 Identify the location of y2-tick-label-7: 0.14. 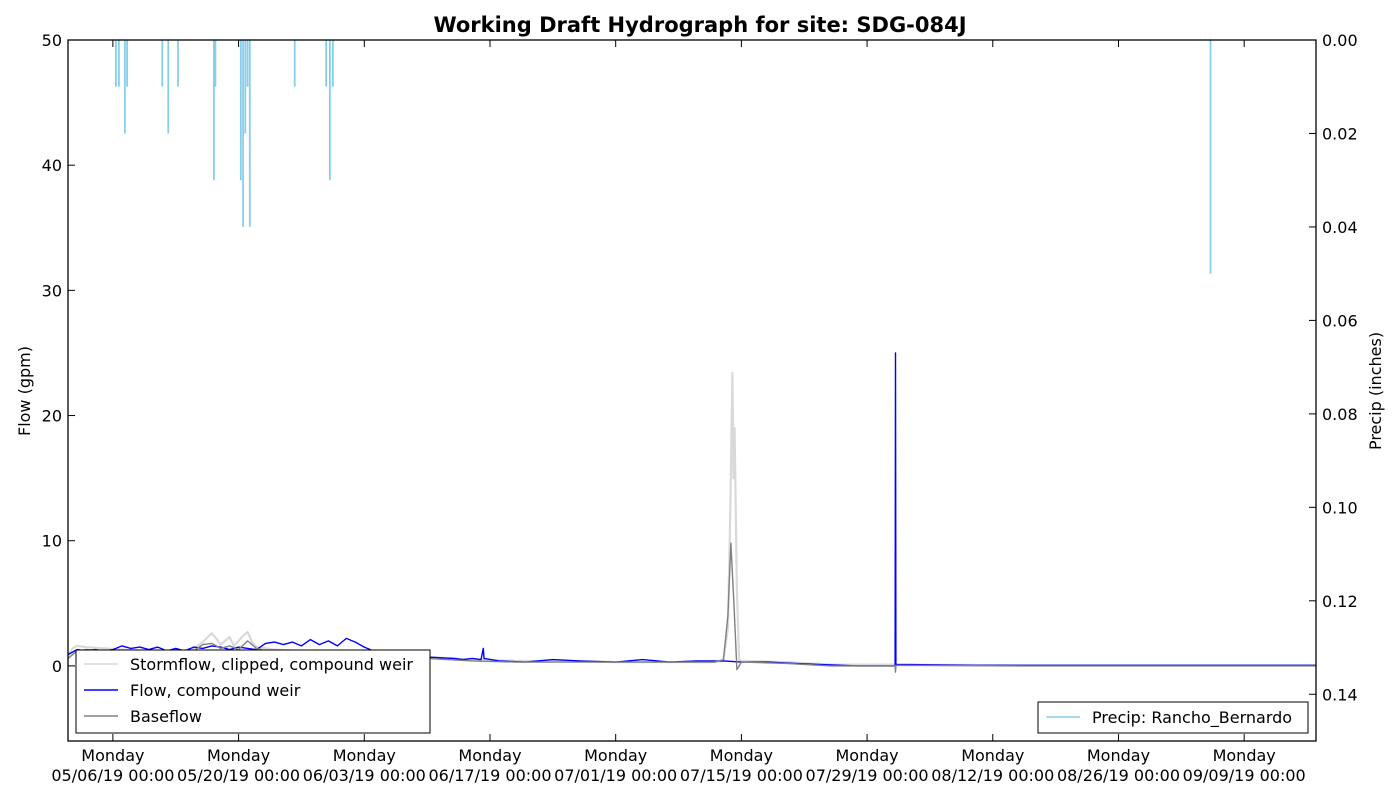
(1340, 694).